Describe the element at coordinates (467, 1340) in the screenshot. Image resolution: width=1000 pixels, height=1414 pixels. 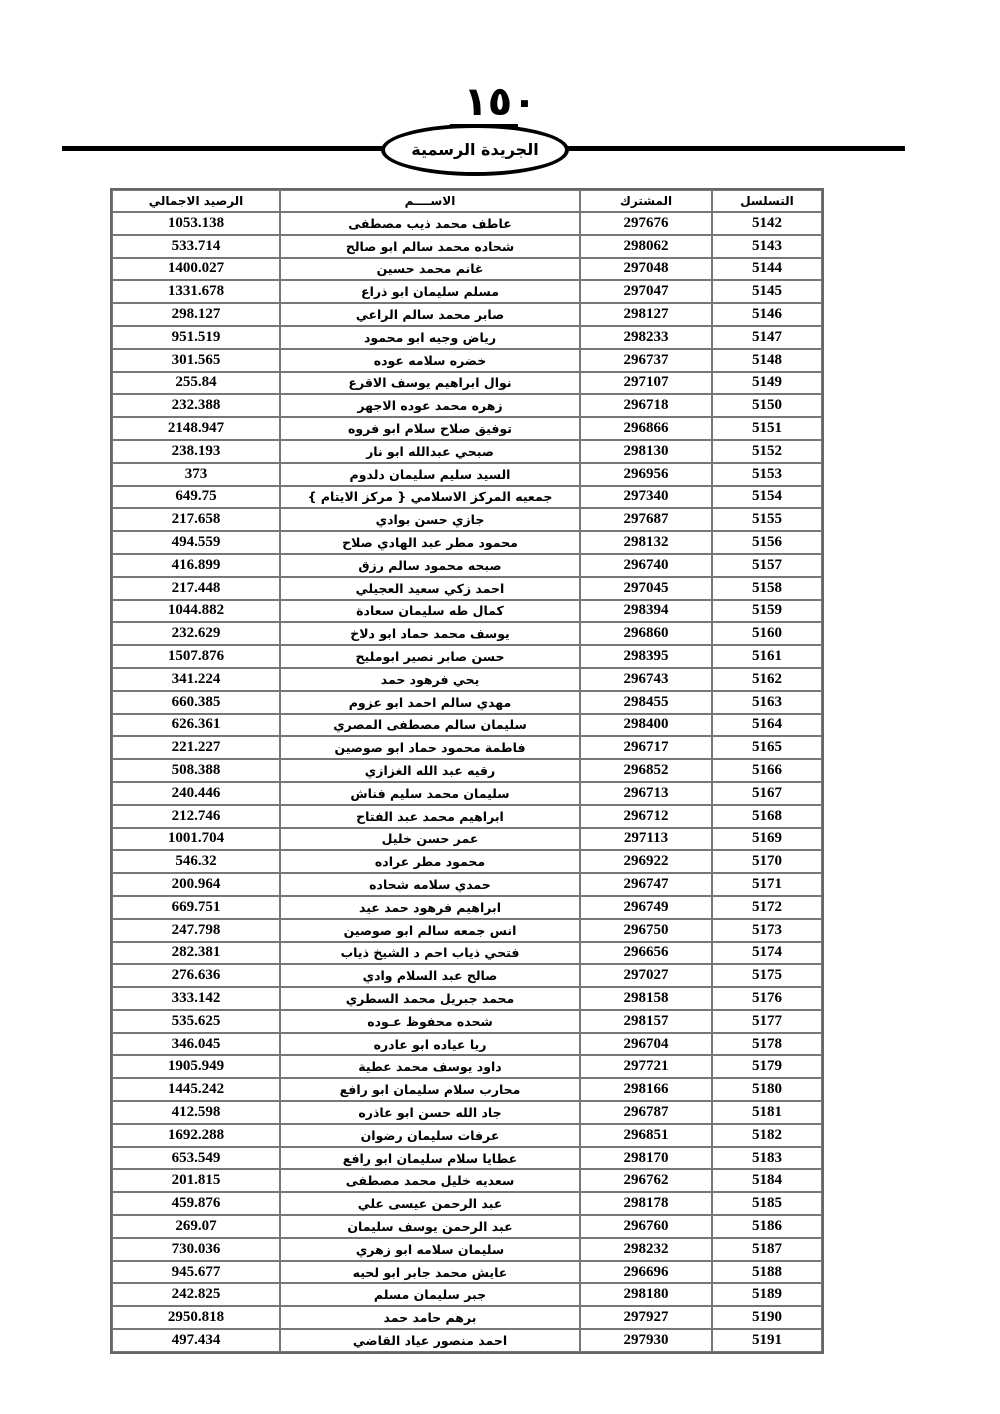
I see `table-row: 5191 297930 احمد منصور عياد القاضي 497.434` at that location.